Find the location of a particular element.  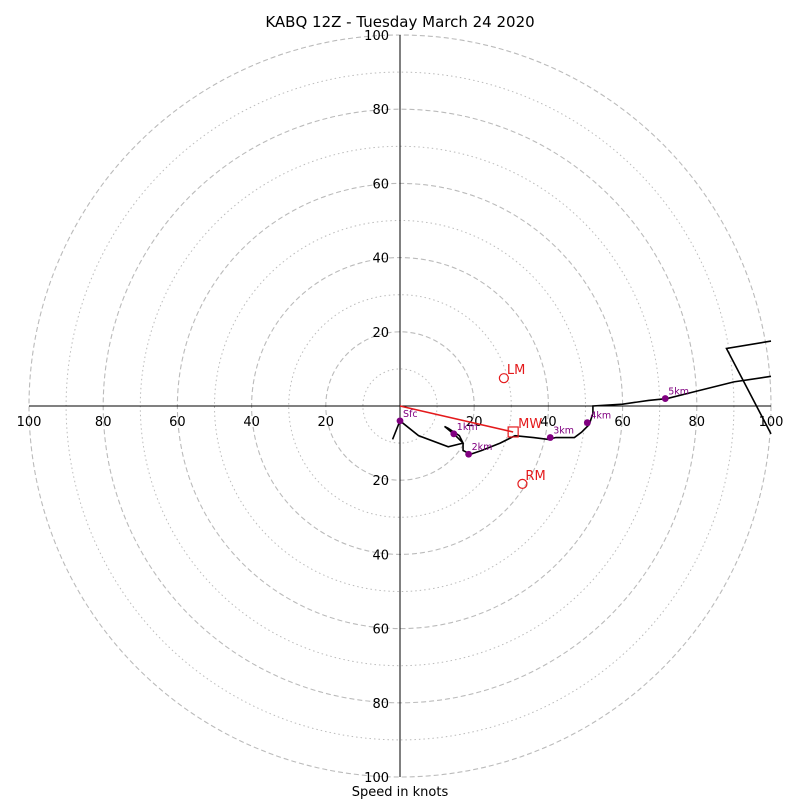

height-point-1km is located at coordinates (454, 434).